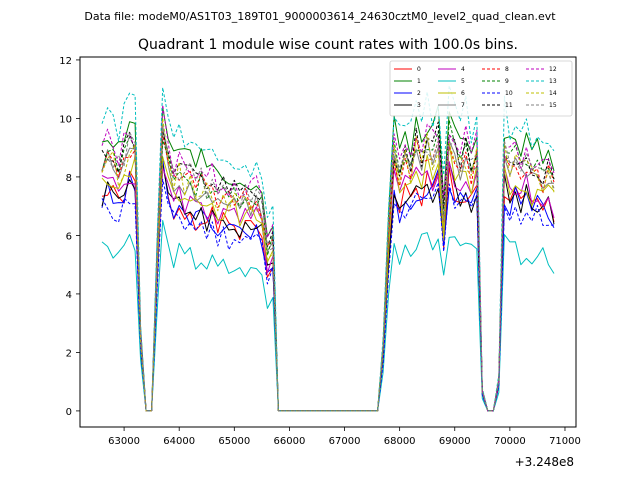  Describe the element at coordinates (65, 119) in the screenshot. I see `y-tick-label: 10` at that location.